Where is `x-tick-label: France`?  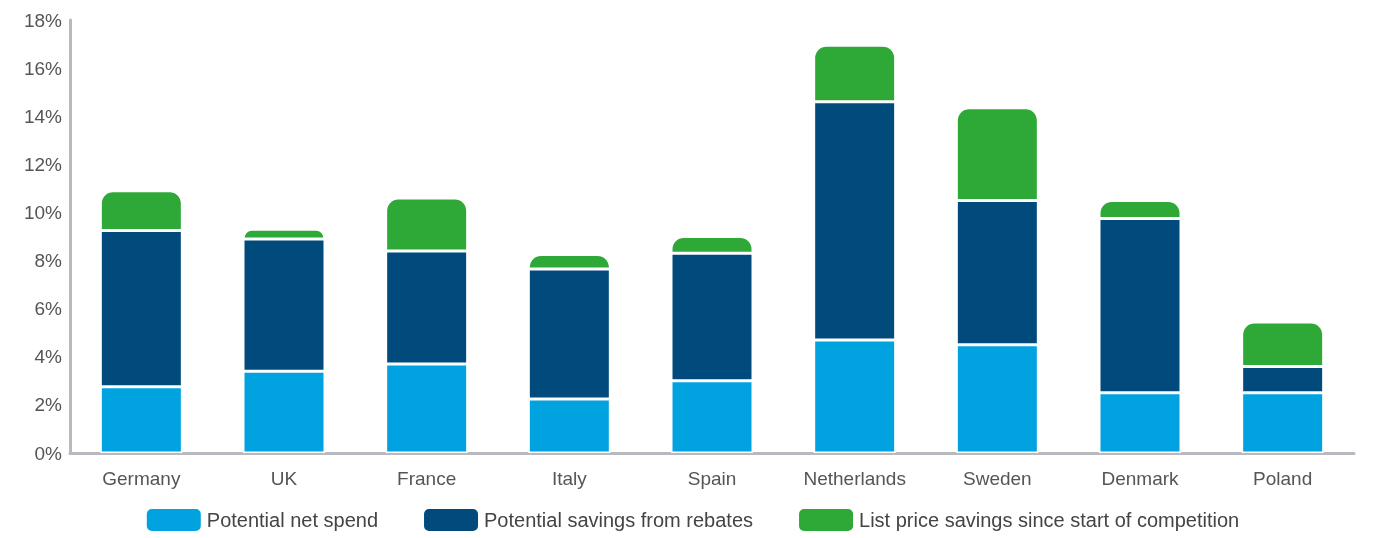
x-tick-label: France is located at coordinates (427, 478).